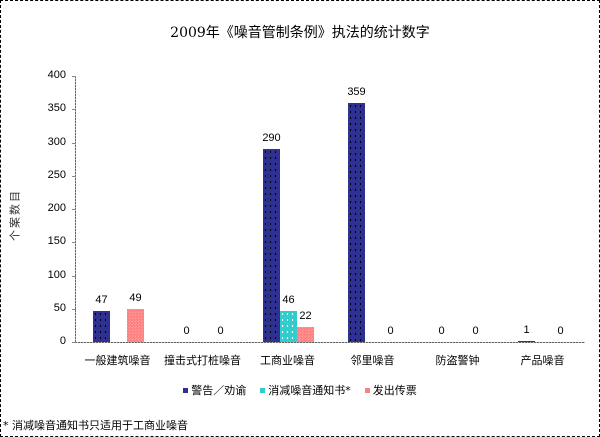 This screenshot has width=600, height=437. Describe the element at coordinates (101, 299) in the screenshot. I see `data-label: 47` at that location.